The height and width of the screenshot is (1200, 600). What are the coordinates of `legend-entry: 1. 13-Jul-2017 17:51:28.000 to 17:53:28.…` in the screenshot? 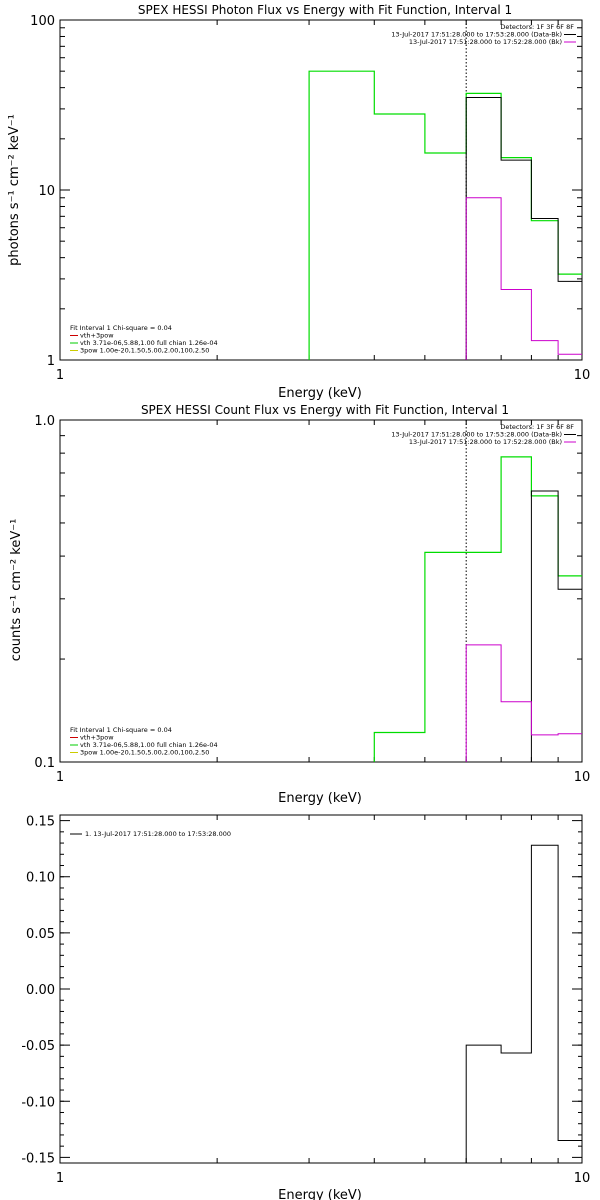 It's located at (158, 834).